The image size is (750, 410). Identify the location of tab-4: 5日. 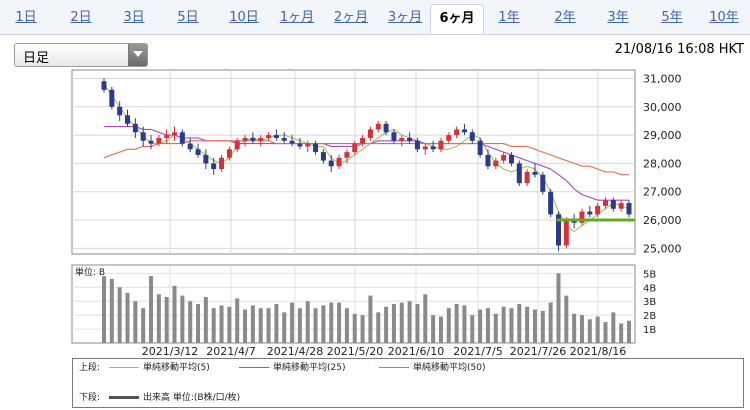
(188, 17).